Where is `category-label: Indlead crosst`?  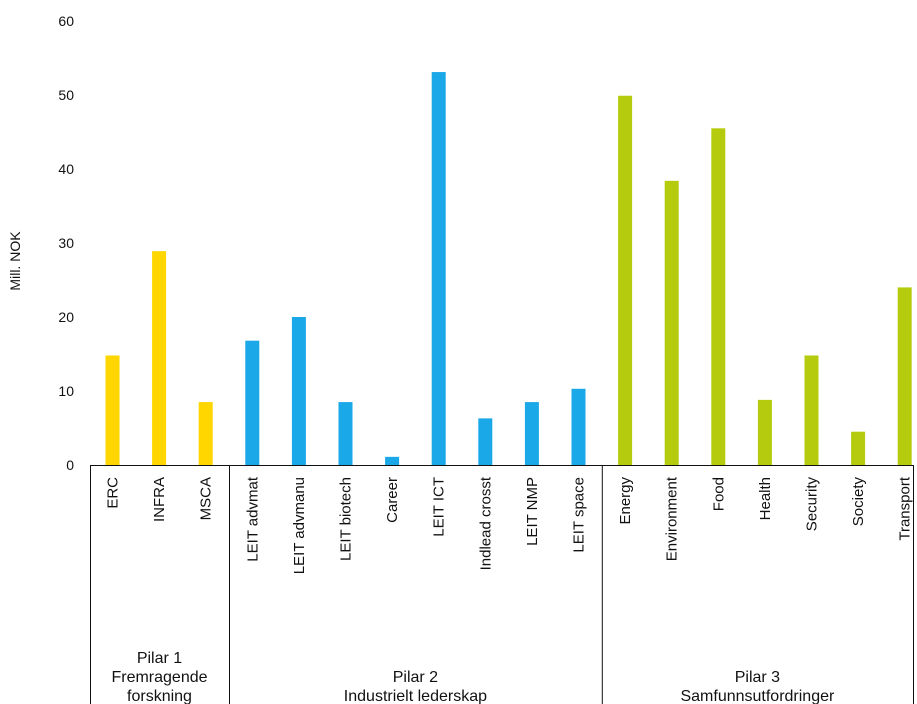 category-label: Indlead crosst is located at coordinates (485, 523).